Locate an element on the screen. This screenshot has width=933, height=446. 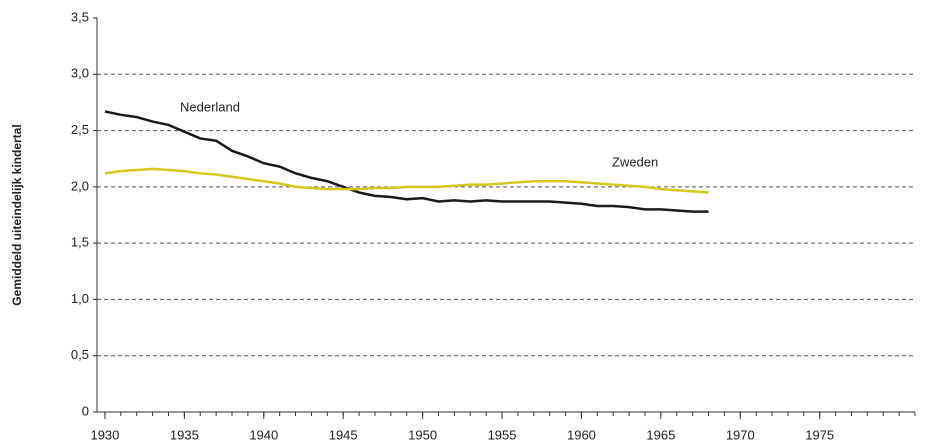
x-tick-label: 1935 is located at coordinates (184, 434).